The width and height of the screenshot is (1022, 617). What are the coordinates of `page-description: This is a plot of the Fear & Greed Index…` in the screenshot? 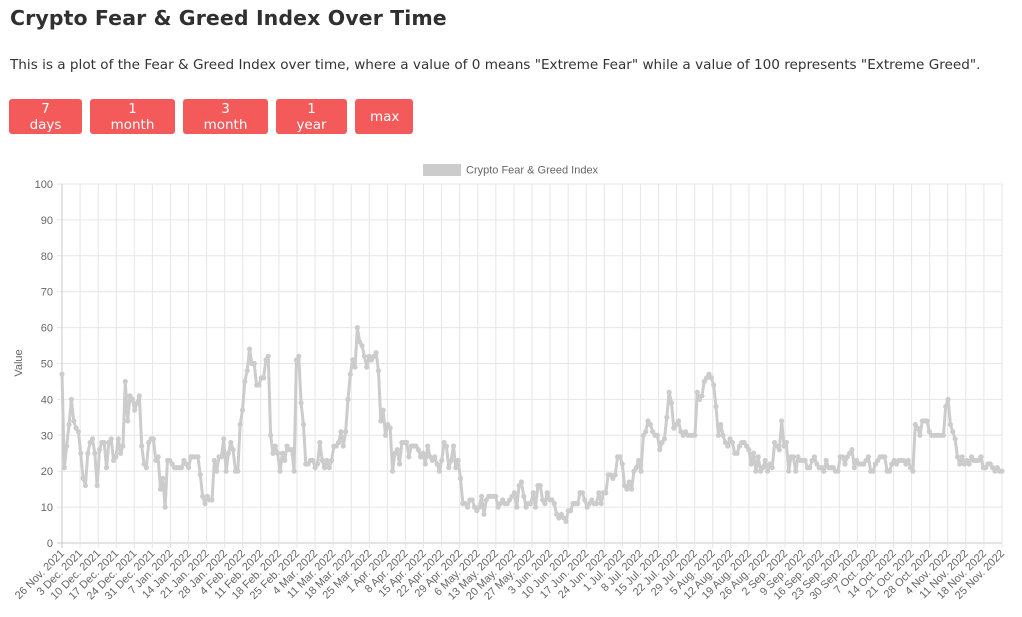 It's located at (495, 65).